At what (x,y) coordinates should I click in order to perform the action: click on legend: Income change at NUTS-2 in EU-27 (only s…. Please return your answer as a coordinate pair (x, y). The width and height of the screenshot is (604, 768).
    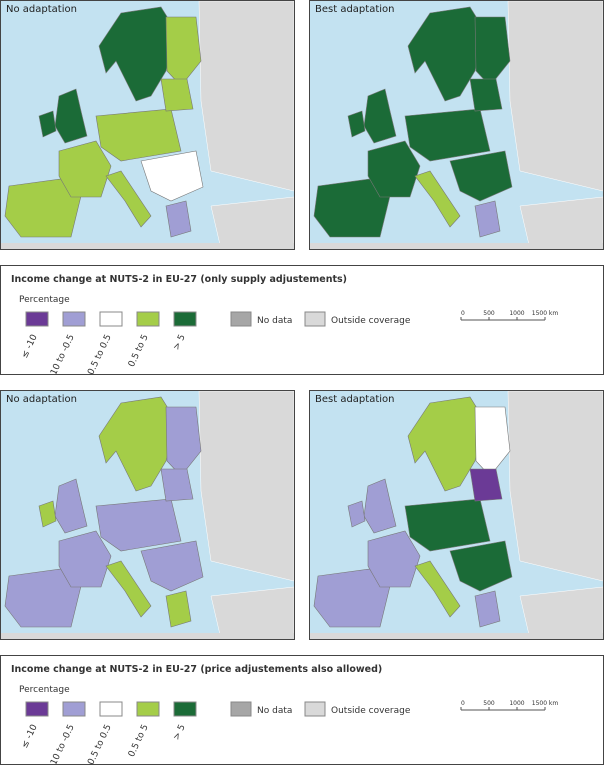
    Looking at the image, I should click on (302, 322).